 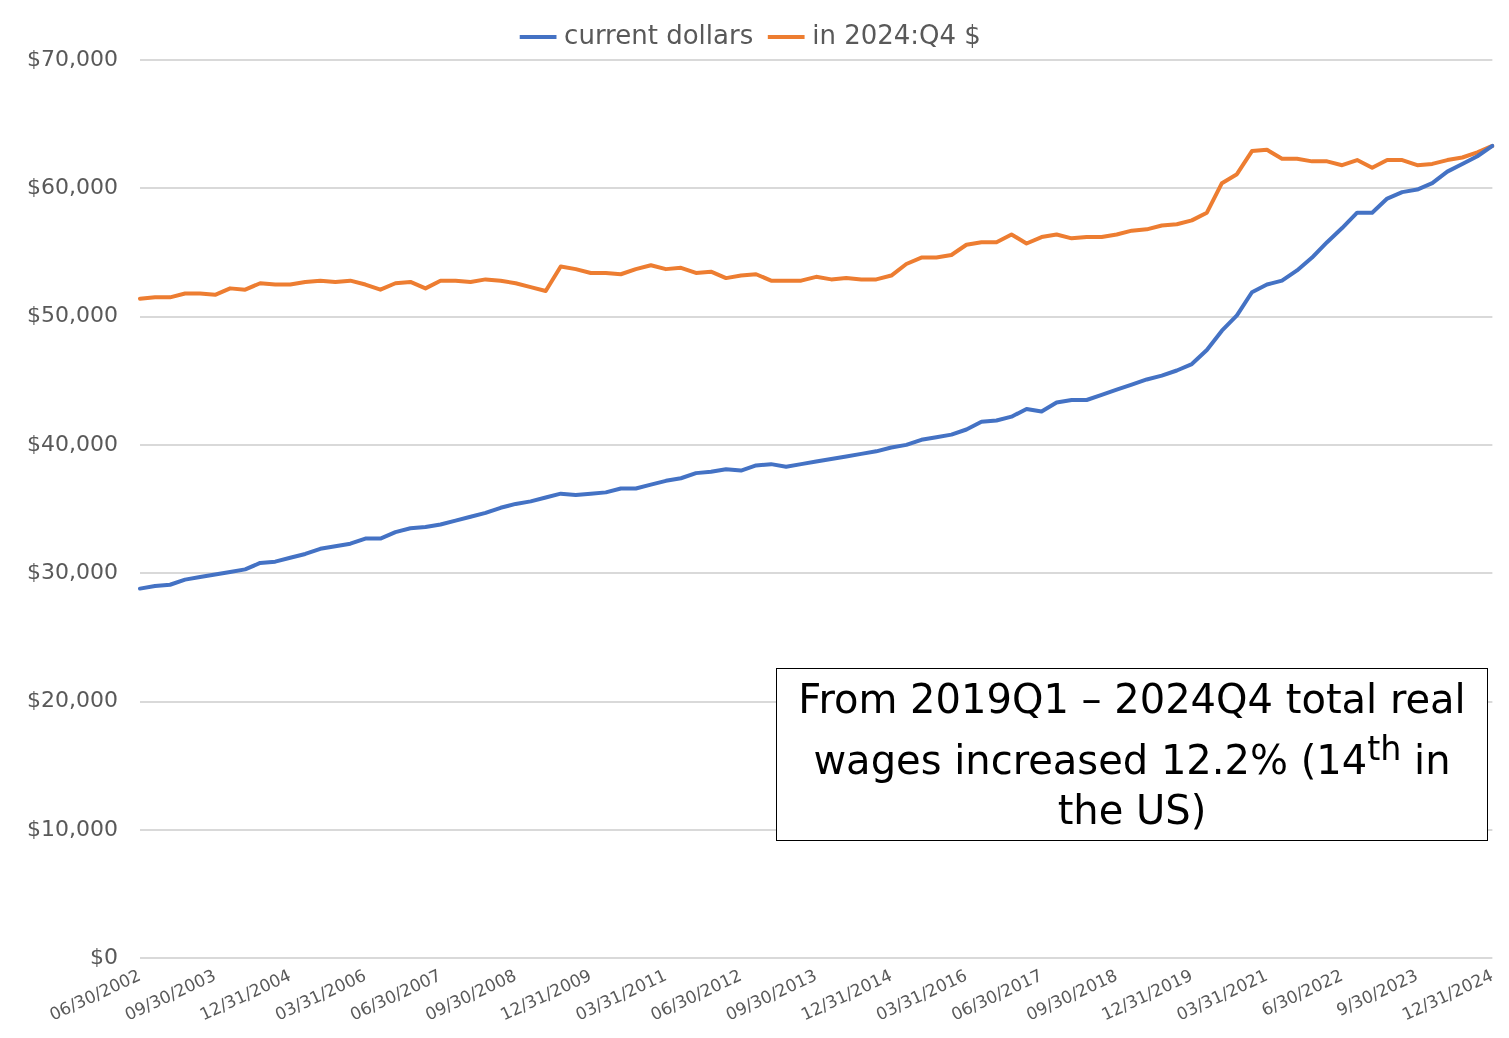 What do you see at coordinates (72, 443) in the screenshot?
I see `y-tick-label: $40,000` at bounding box center [72, 443].